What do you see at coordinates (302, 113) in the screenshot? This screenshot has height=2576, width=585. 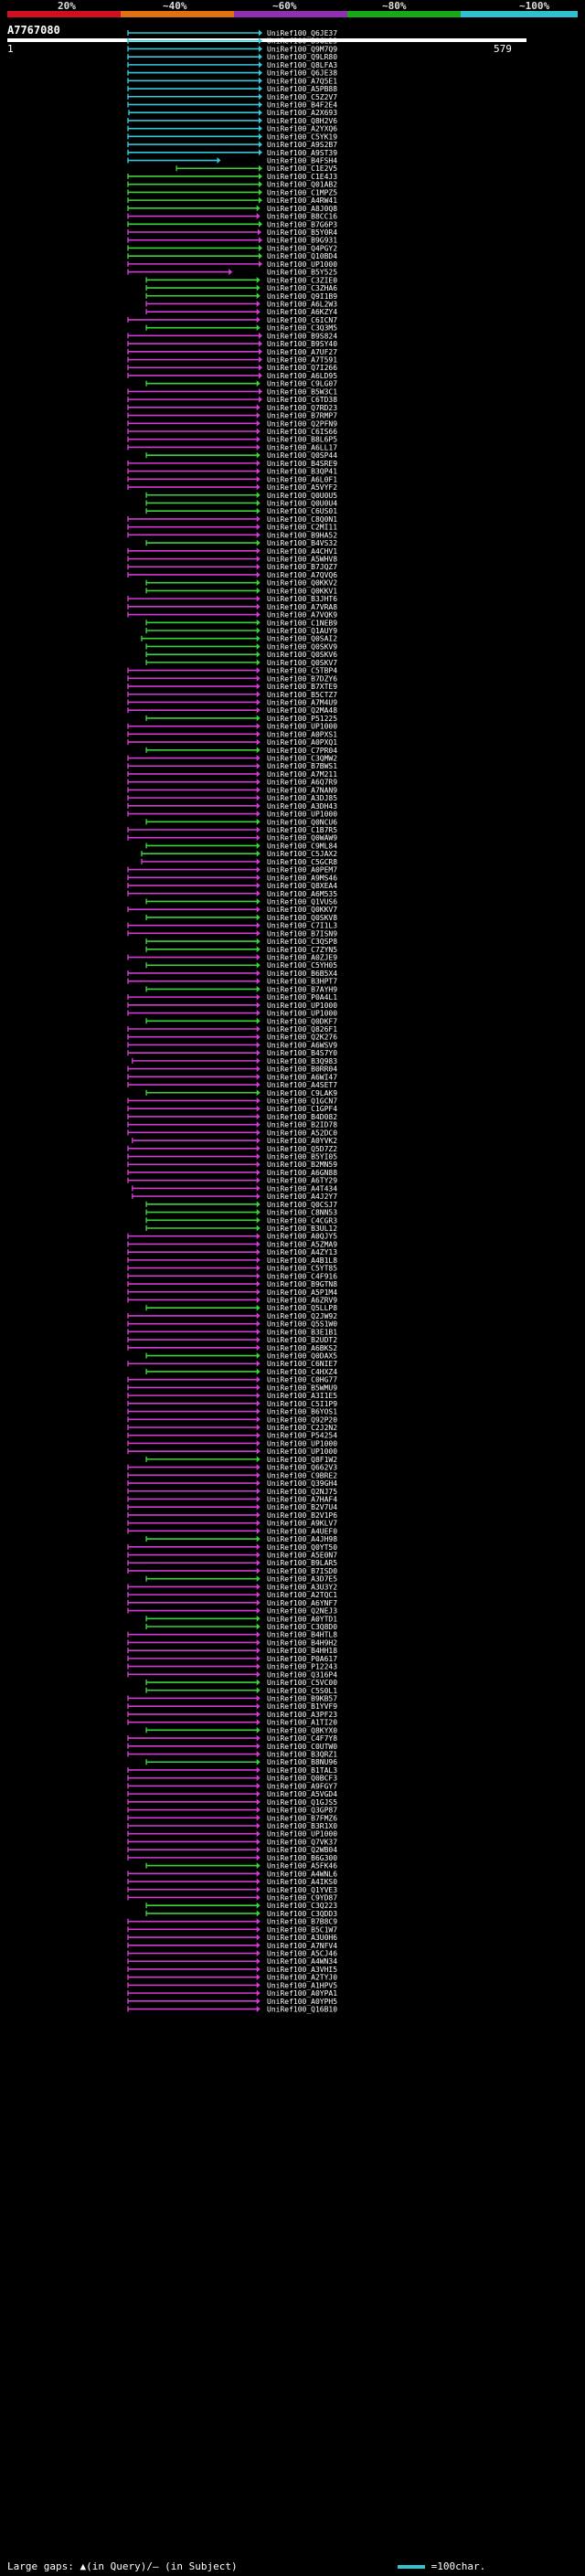 I see `hit-label: UniRef100_A2X693` at bounding box center [302, 113].